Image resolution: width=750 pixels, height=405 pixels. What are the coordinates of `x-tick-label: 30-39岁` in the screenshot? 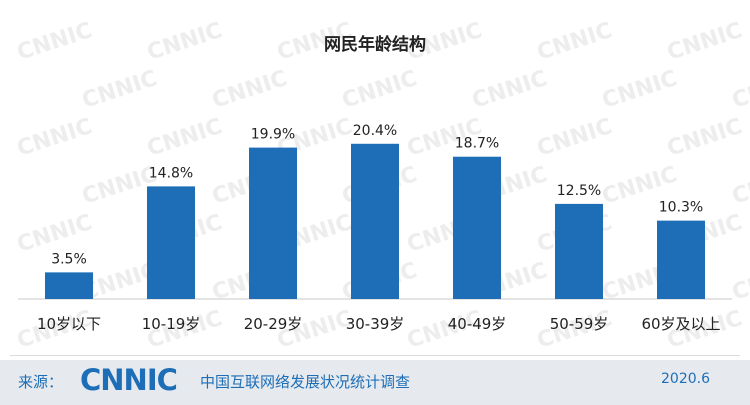 It's located at (375, 324).